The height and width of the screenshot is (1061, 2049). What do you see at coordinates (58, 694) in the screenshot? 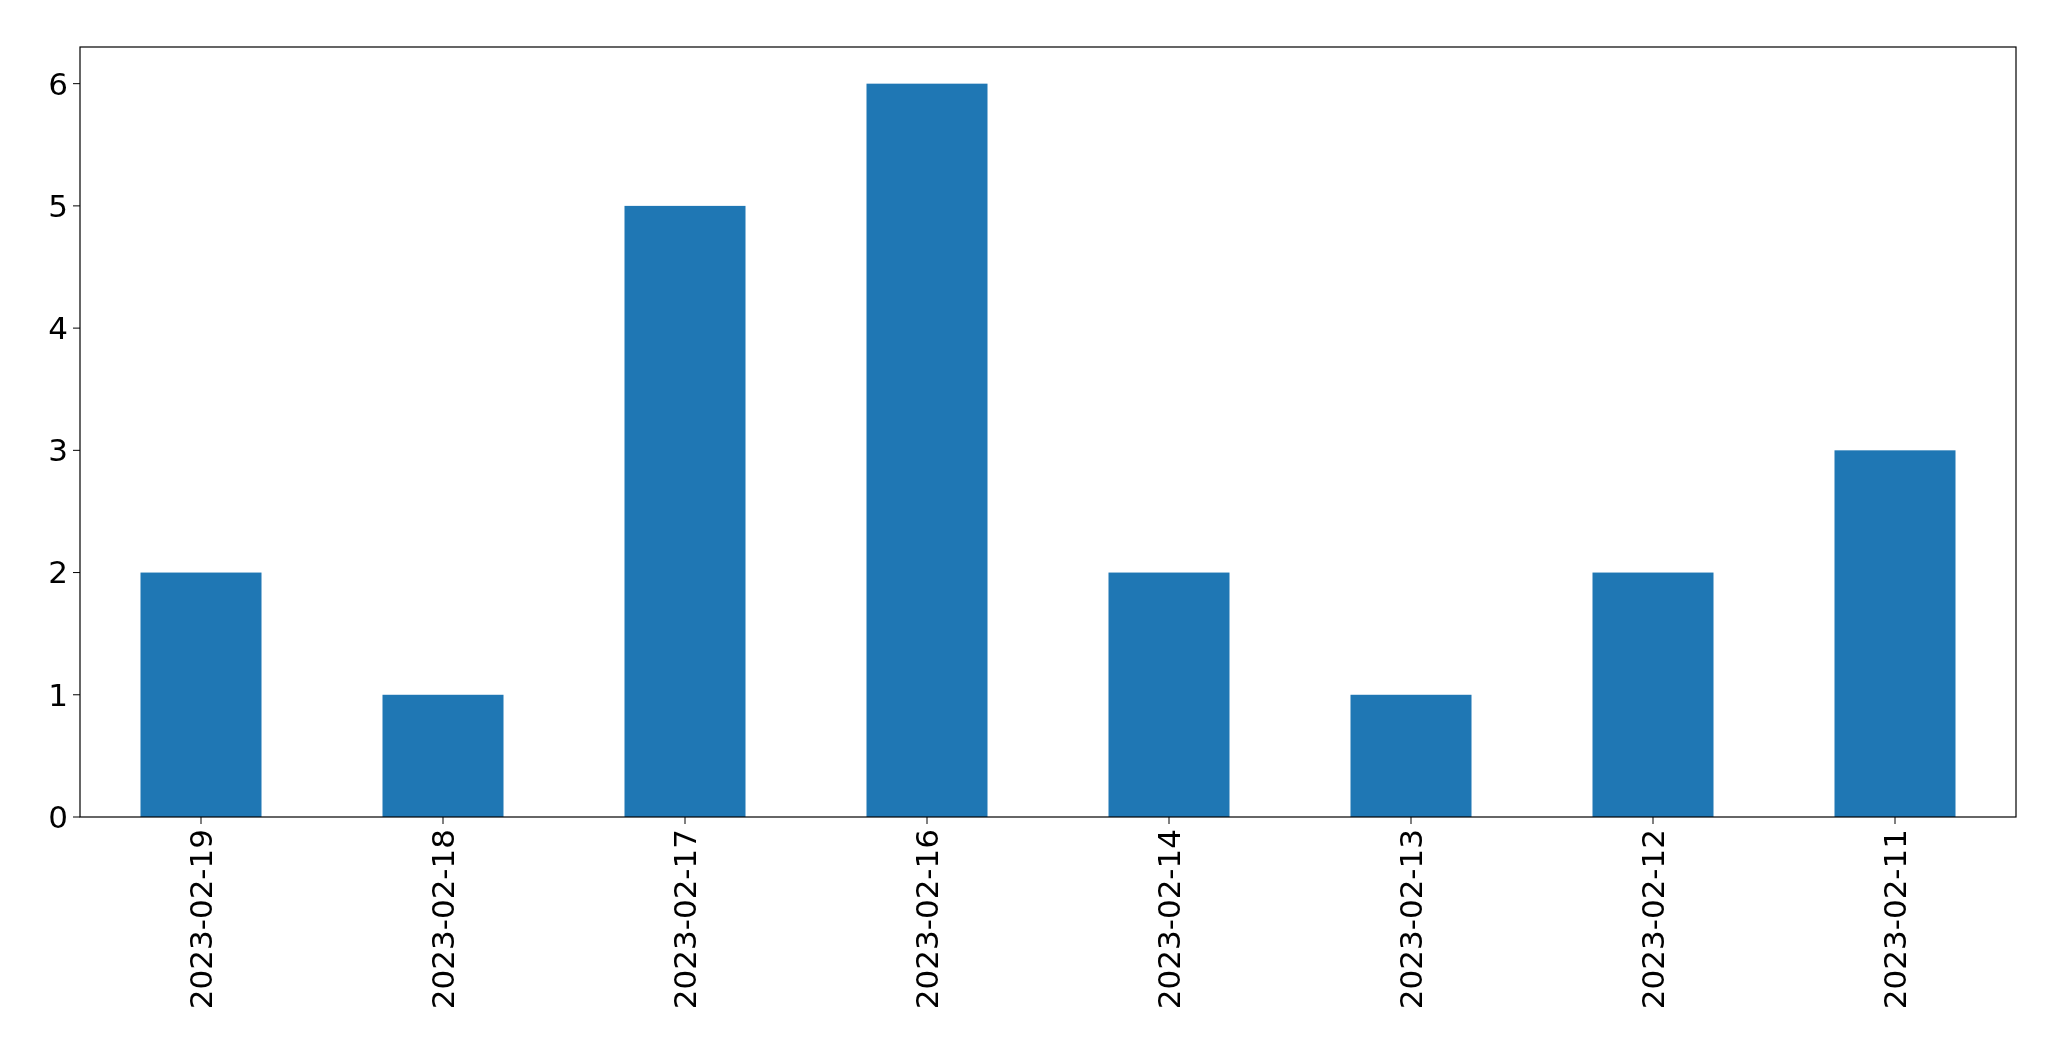
I see `y-tick-label: 1` at bounding box center [58, 694].